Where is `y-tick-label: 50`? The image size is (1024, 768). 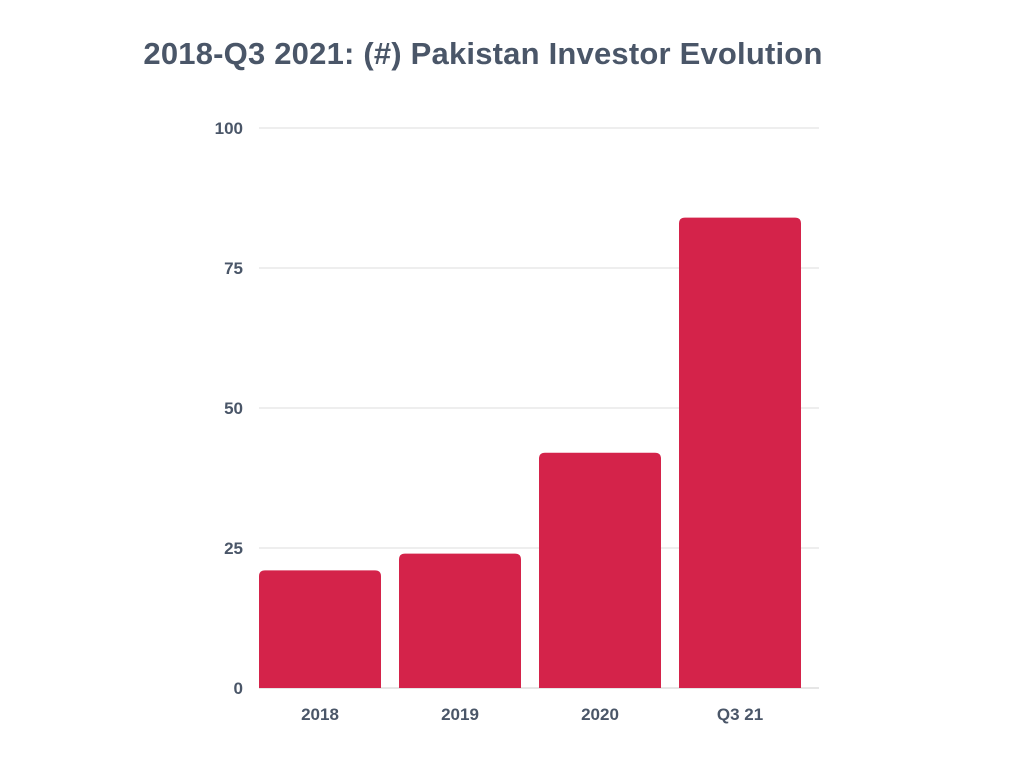 y-tick-label: 50 is located at coordinates (233, 408).